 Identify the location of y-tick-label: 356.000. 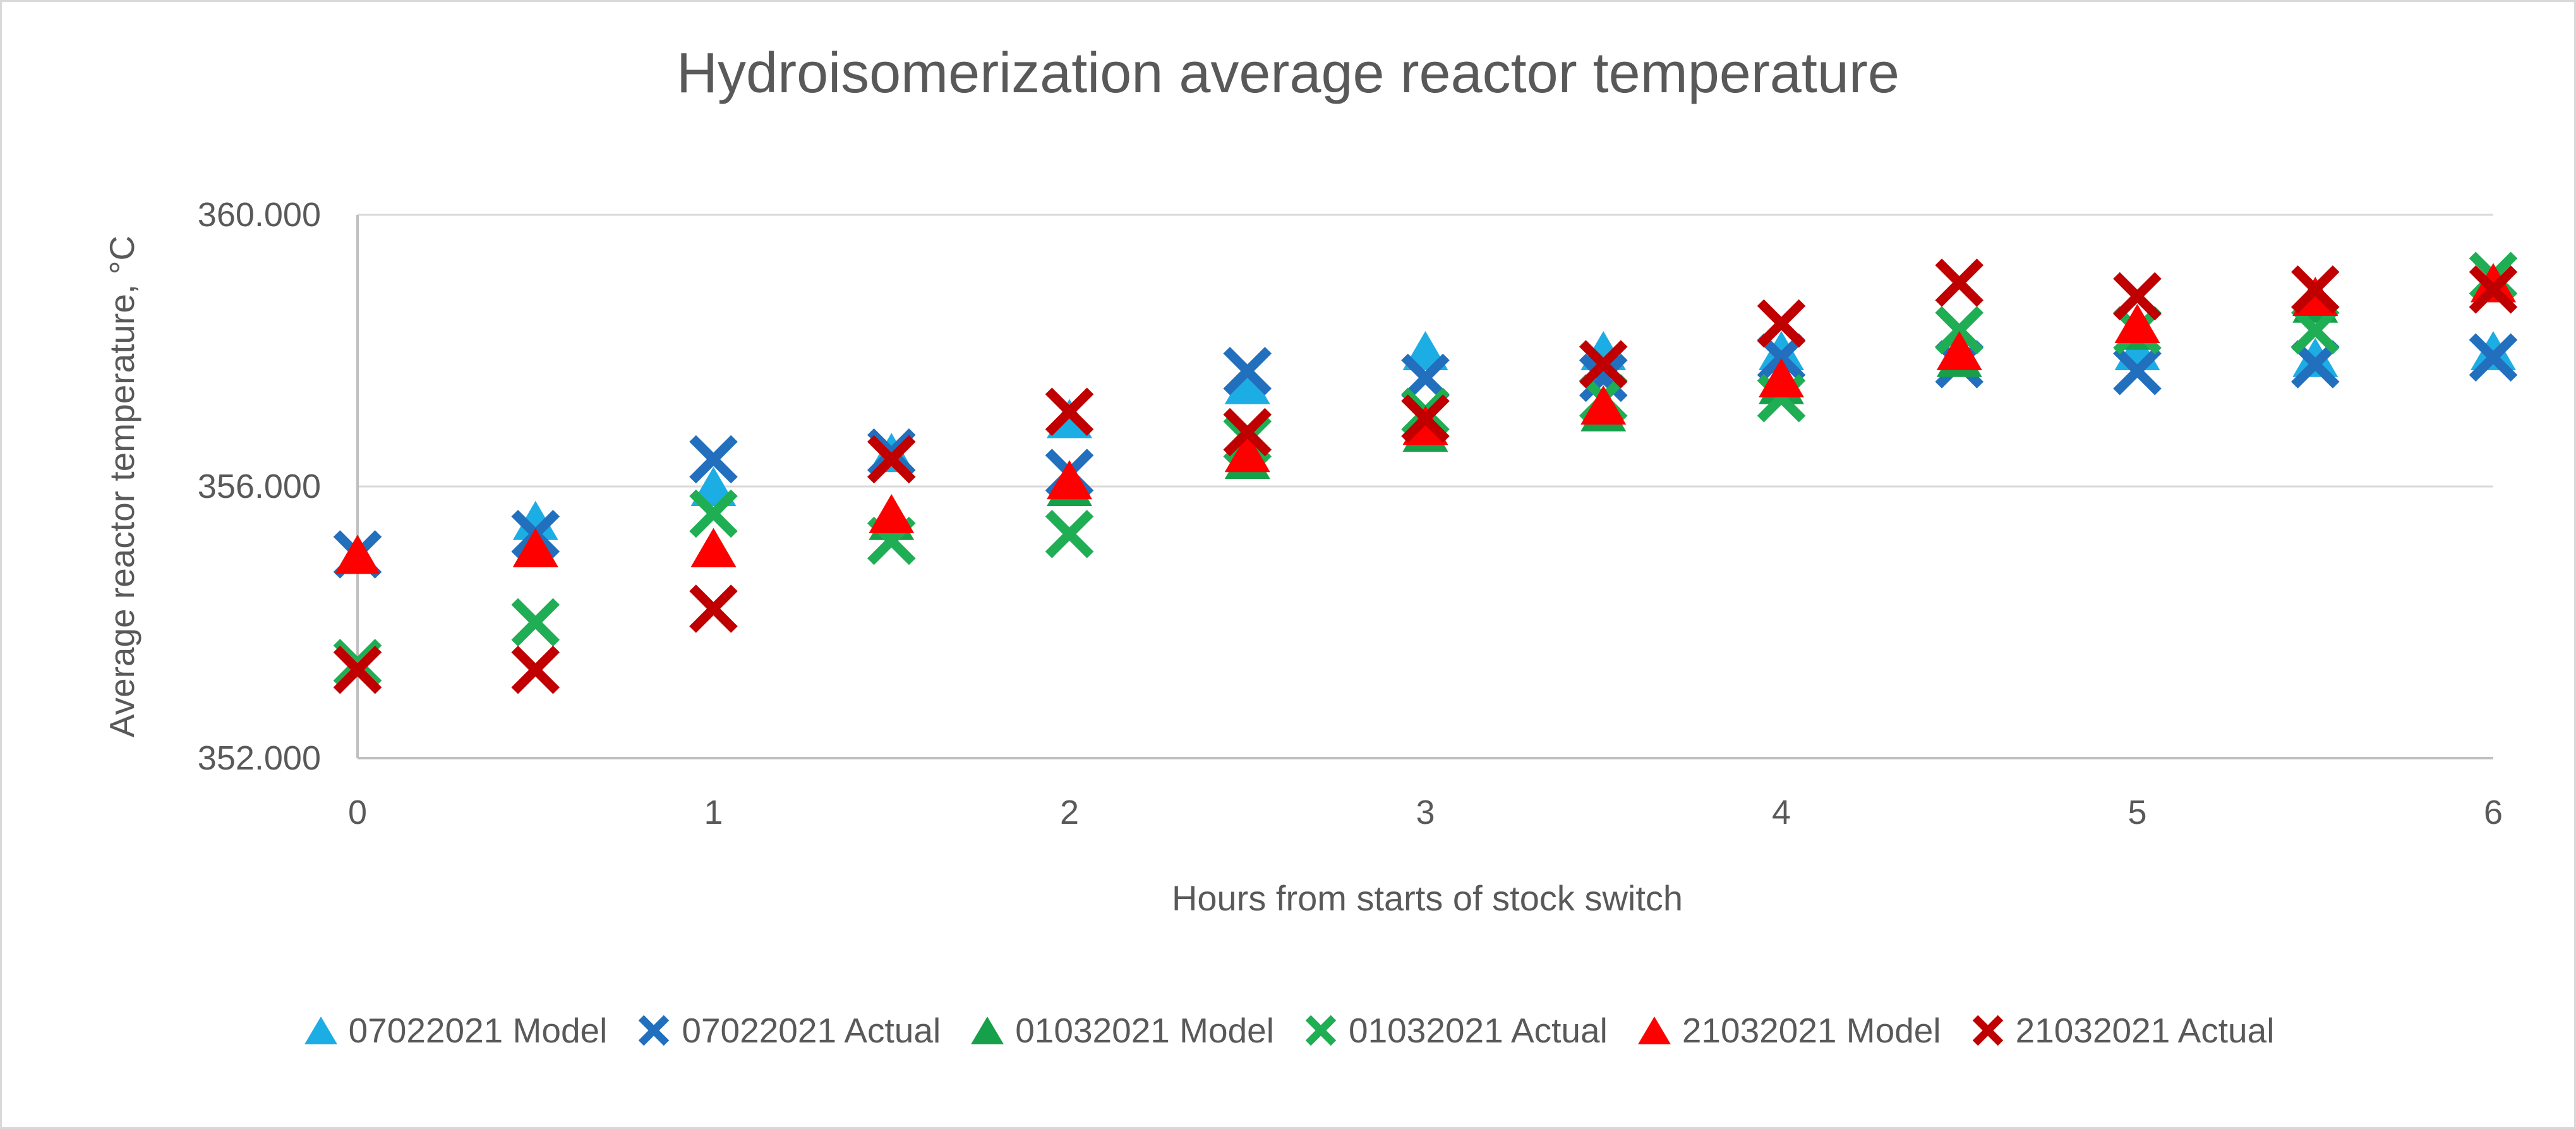
(259, 486).